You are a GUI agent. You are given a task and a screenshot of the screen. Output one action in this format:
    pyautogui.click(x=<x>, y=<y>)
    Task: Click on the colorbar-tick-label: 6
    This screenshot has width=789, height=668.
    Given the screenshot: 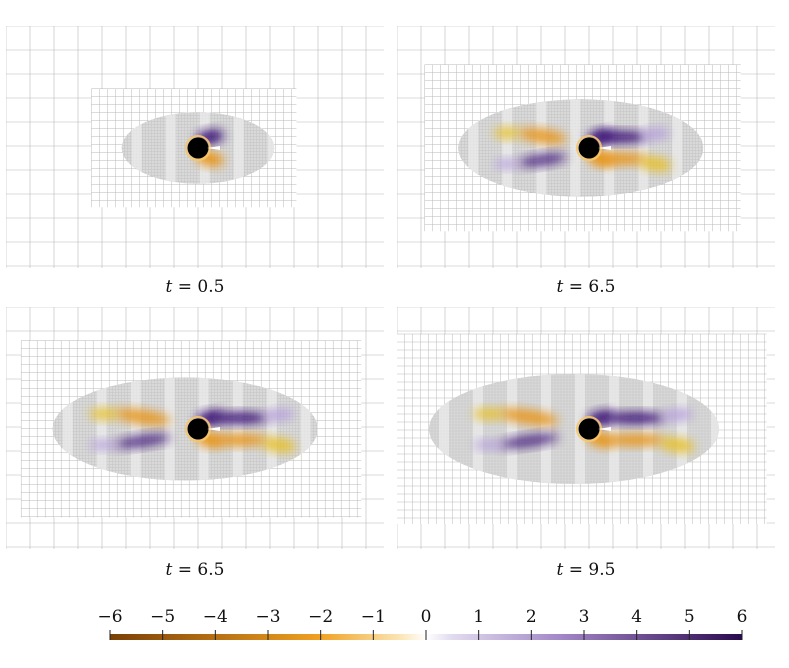 What is the action you would take?
    pyautogui.click(x=742, y=617)
    